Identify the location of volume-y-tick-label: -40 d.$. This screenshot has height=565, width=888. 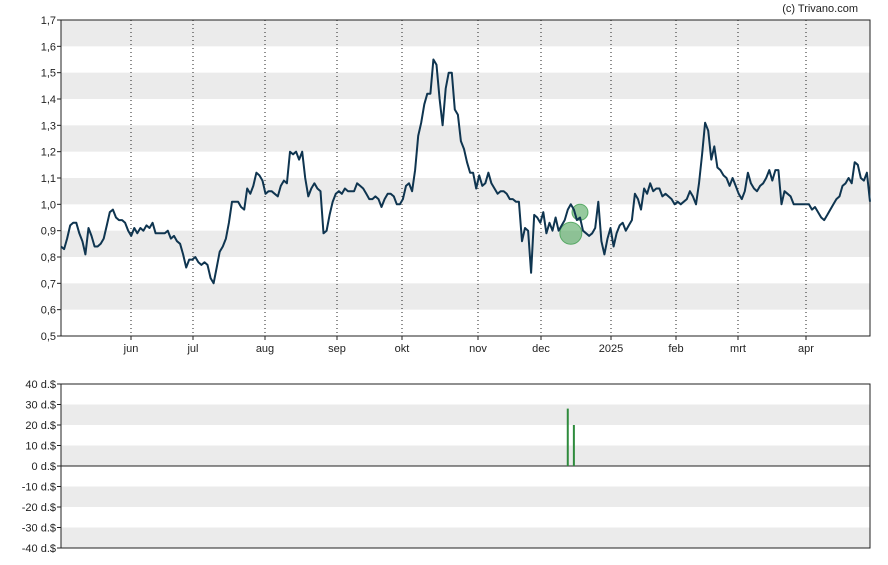
(39, 549).